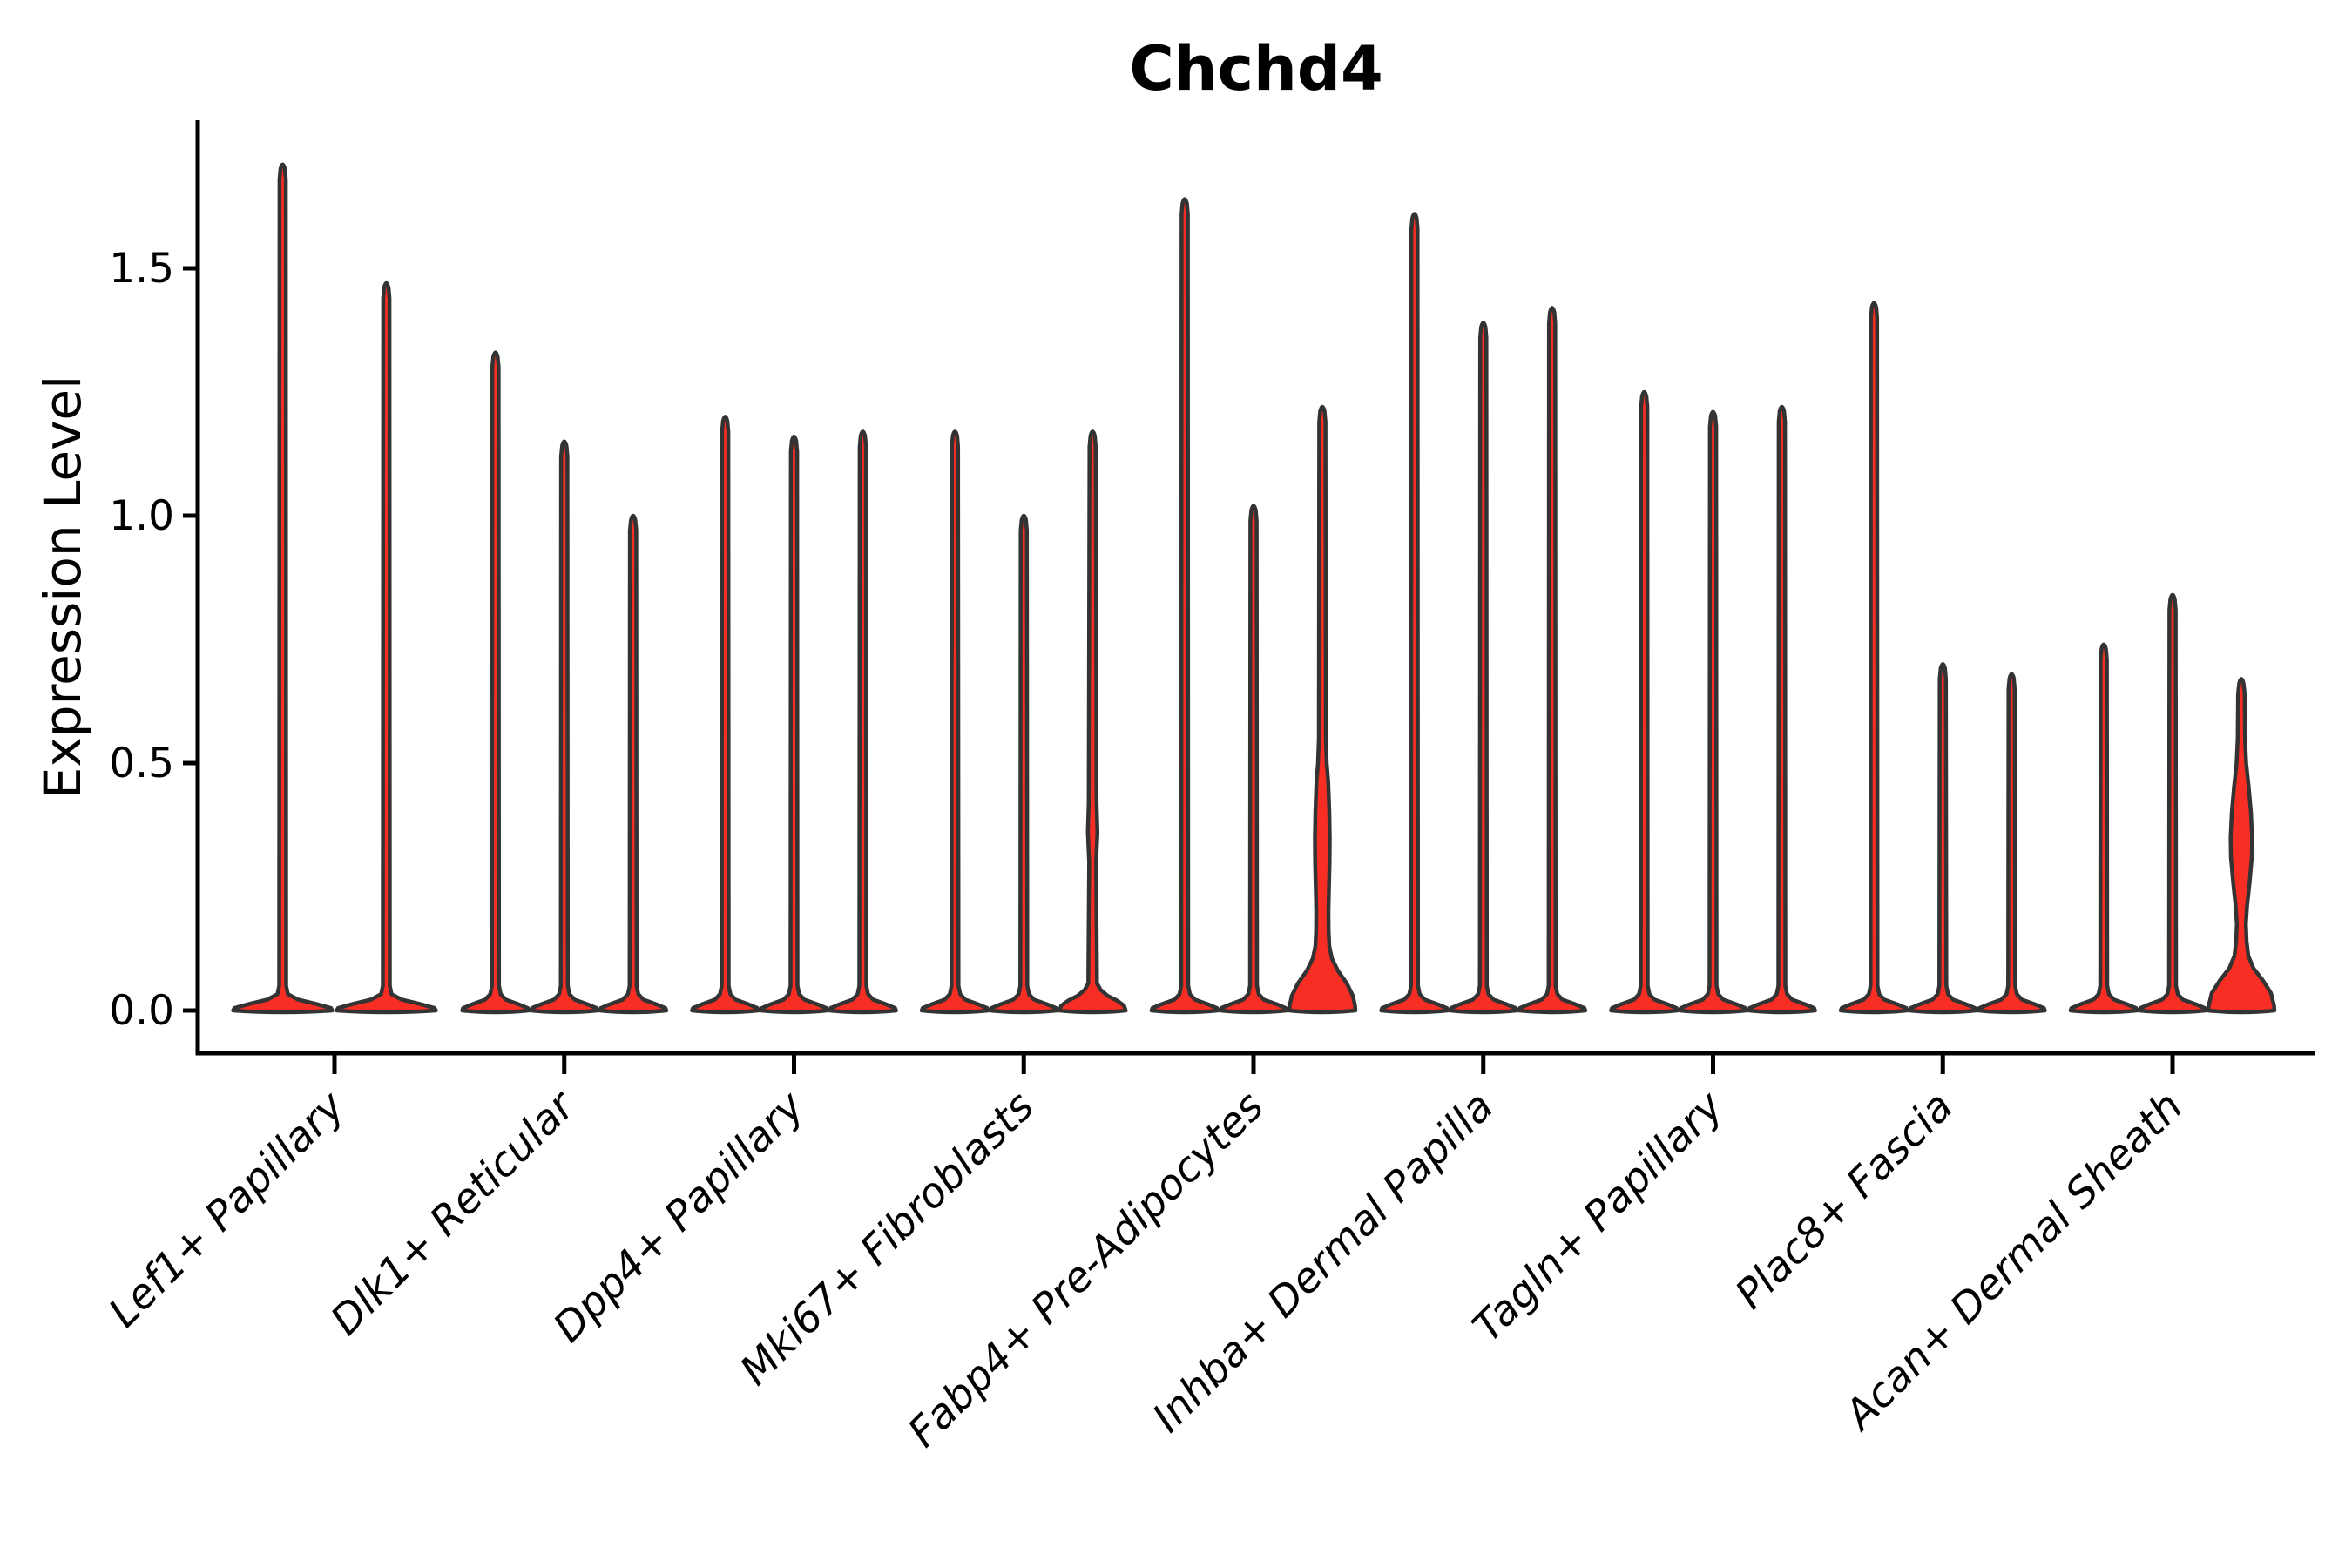 Image resolution: width=2352 pixels, height=1568 pixels. Describe the element at coordinates (1845, 1201) in the screenshot. I see `x-tick-label-7: Plac8+ Fascia` at that location.